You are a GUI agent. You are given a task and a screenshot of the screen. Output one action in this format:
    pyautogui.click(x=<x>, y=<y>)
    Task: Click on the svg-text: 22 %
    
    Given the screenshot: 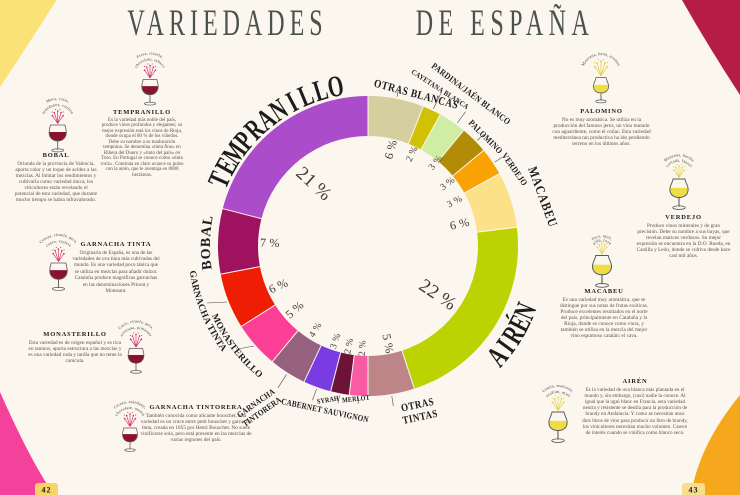 What is the action you would take?
    pyautogui.click(x=437, y=295)
    